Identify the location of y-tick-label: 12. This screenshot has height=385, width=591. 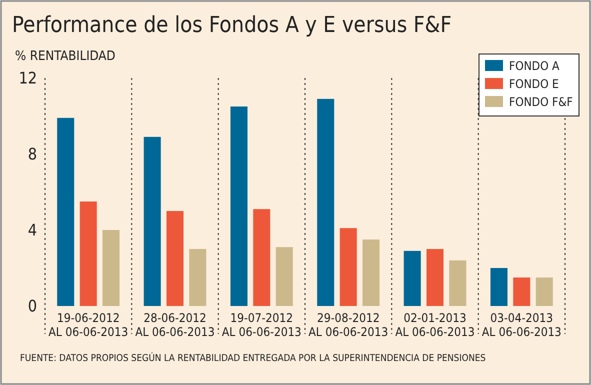
(27, 78).